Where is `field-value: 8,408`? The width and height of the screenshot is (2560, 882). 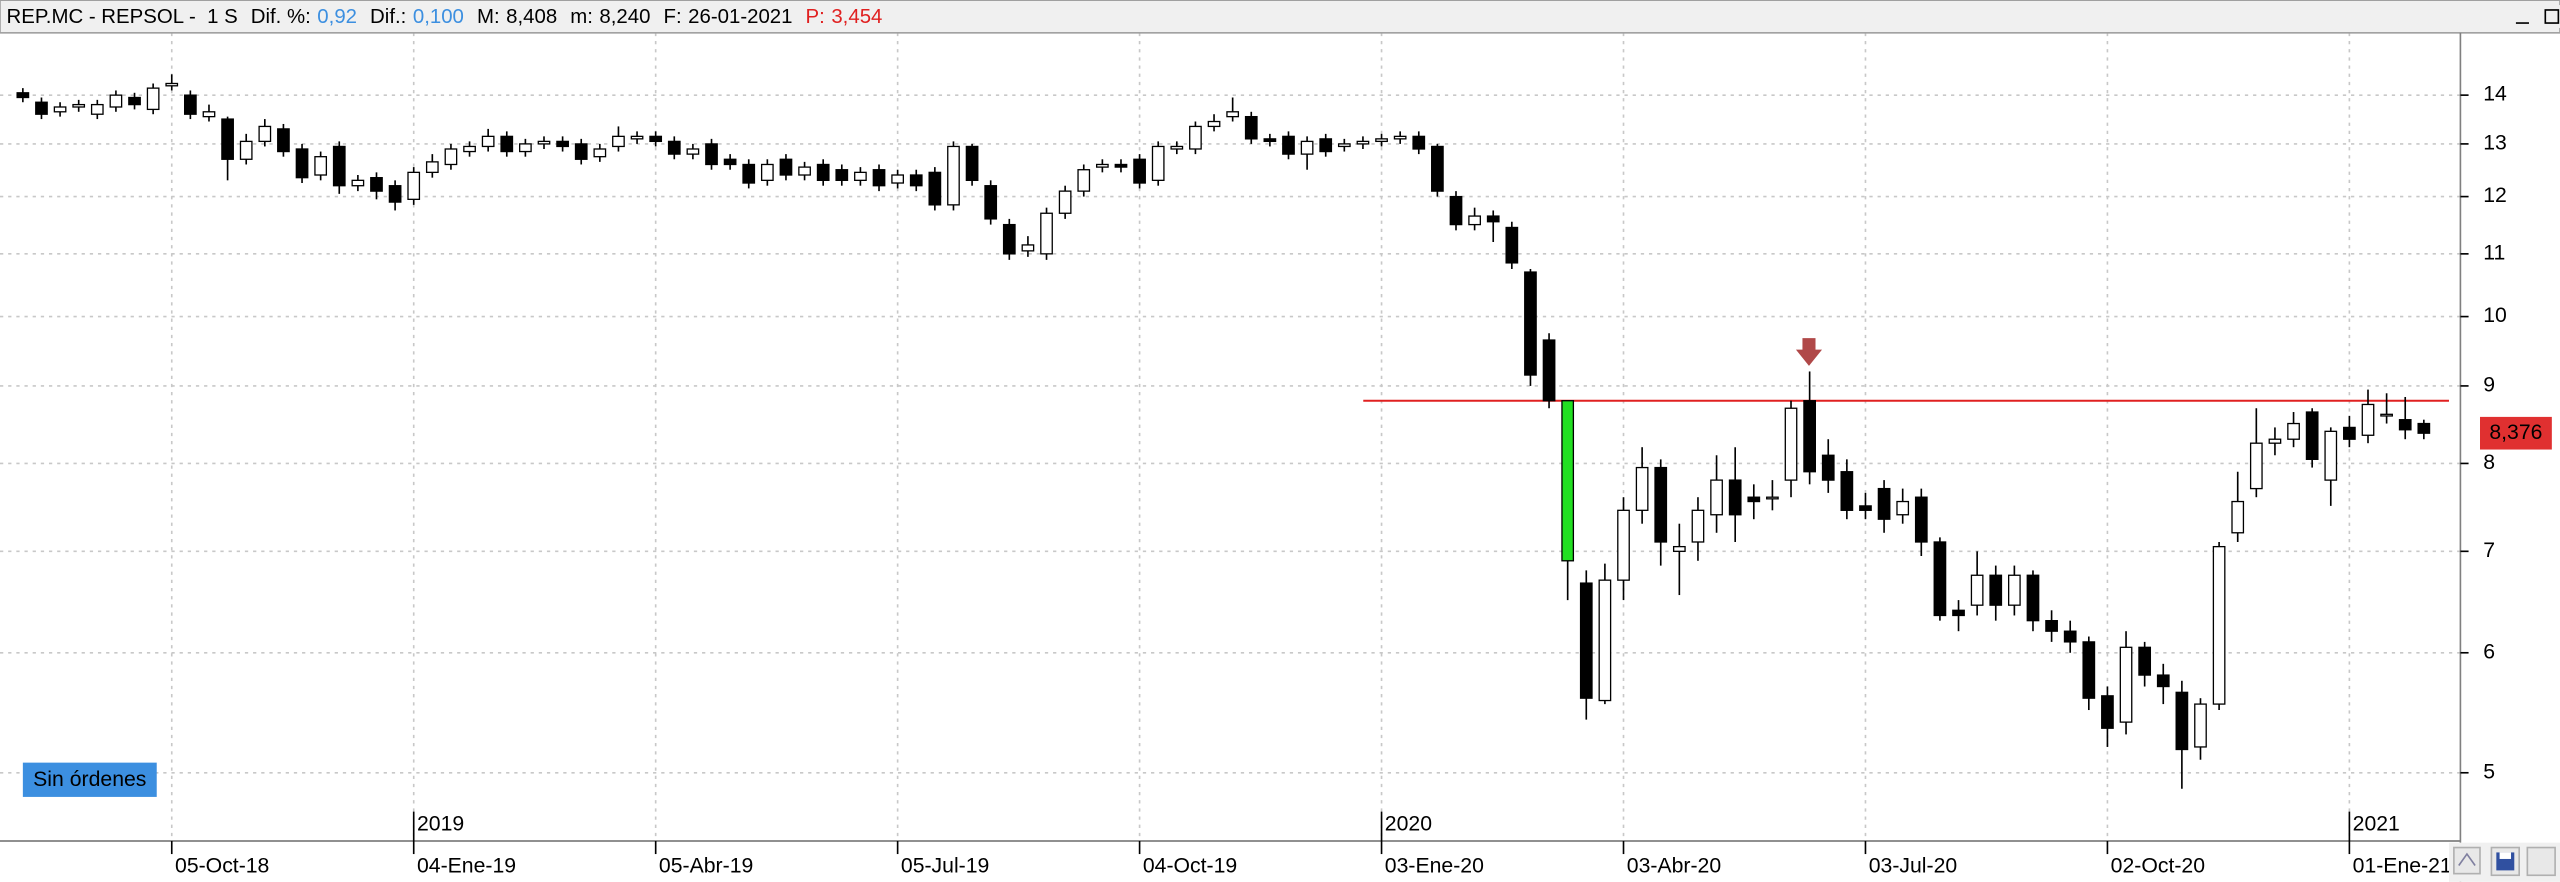 field-value: 8,408 is located at coordinates (531, 18).